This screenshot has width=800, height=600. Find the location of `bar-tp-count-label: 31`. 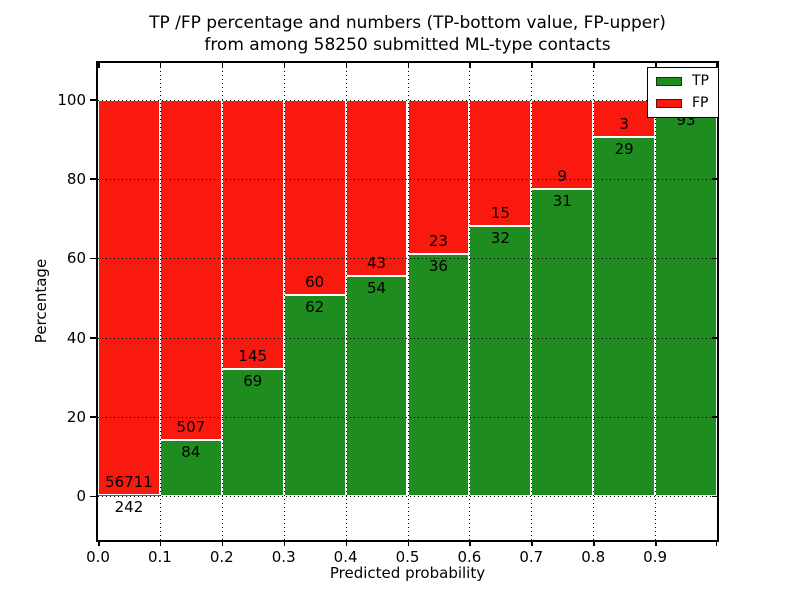

bar-tp-count-label: 31 is located at coordinates (562, 201).